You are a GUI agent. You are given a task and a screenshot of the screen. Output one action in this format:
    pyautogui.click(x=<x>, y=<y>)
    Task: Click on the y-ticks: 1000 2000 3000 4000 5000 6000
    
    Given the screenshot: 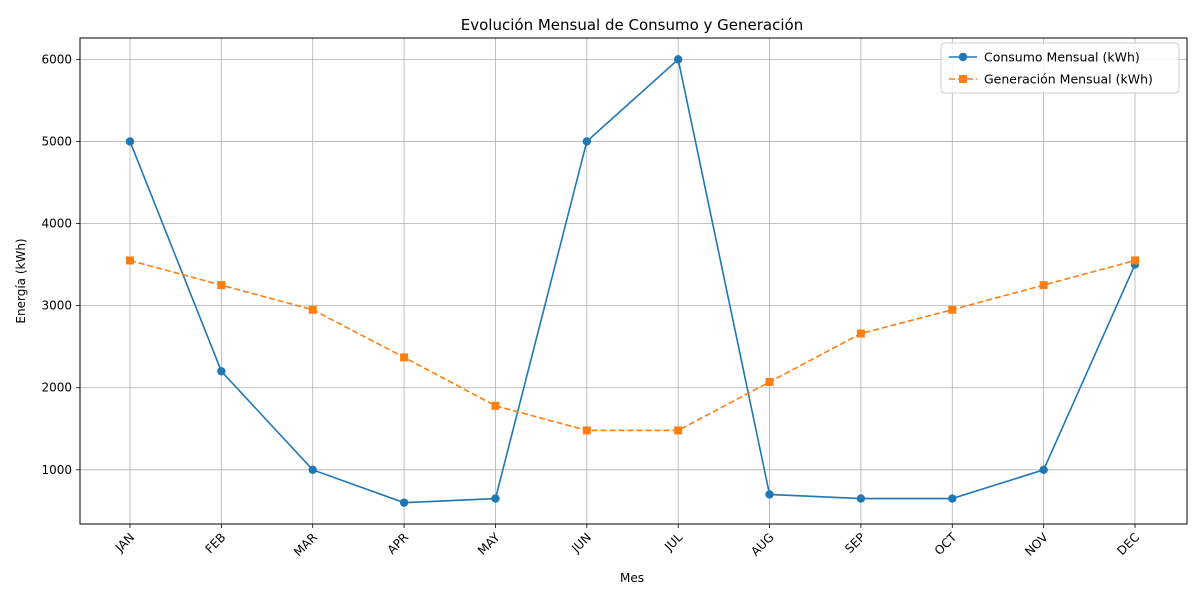 What is the action you would take?
    pyautogui.click(x=60, y=264)
    